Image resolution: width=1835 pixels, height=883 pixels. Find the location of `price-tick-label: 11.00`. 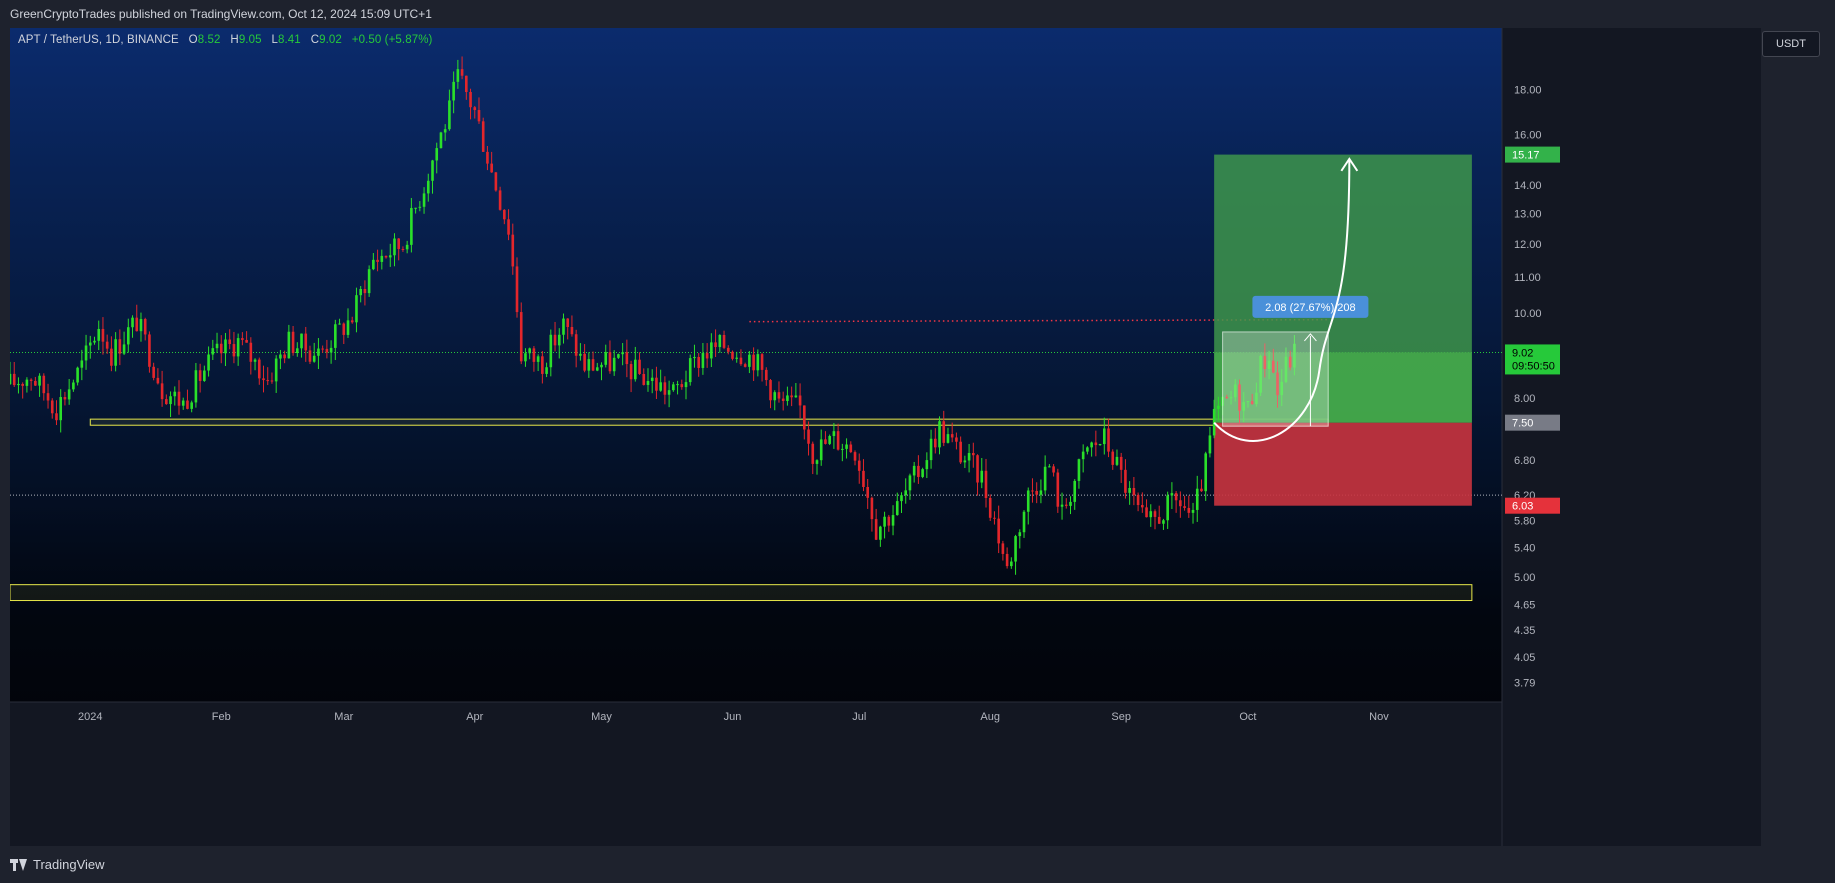

price-tick-label: 11.00 is located at coordinates (1527, 278).